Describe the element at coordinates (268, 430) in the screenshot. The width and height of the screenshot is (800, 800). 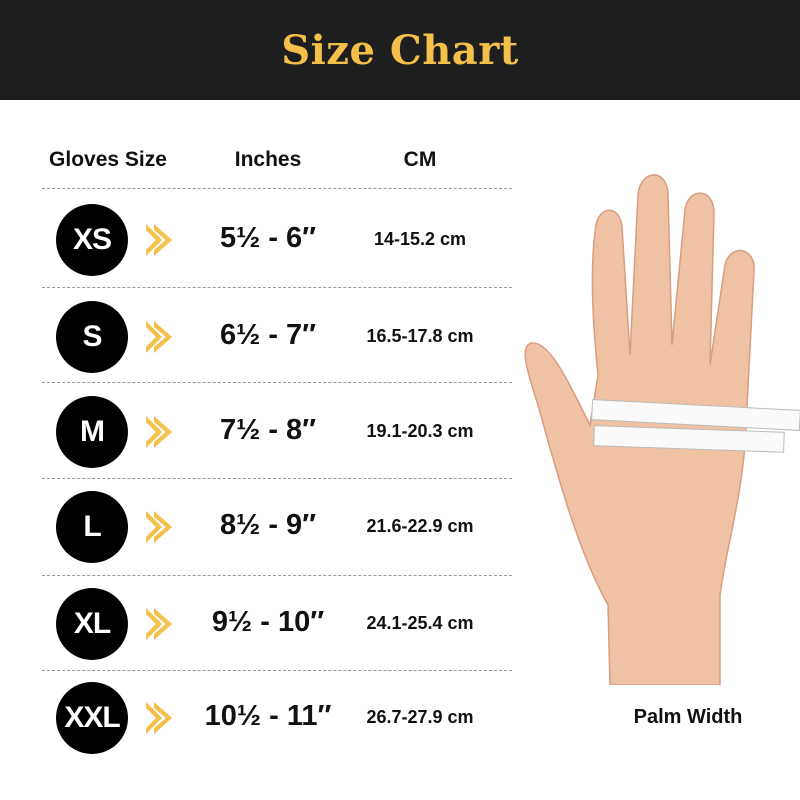
I see `inches-value: 7½ - 8″` at that location.